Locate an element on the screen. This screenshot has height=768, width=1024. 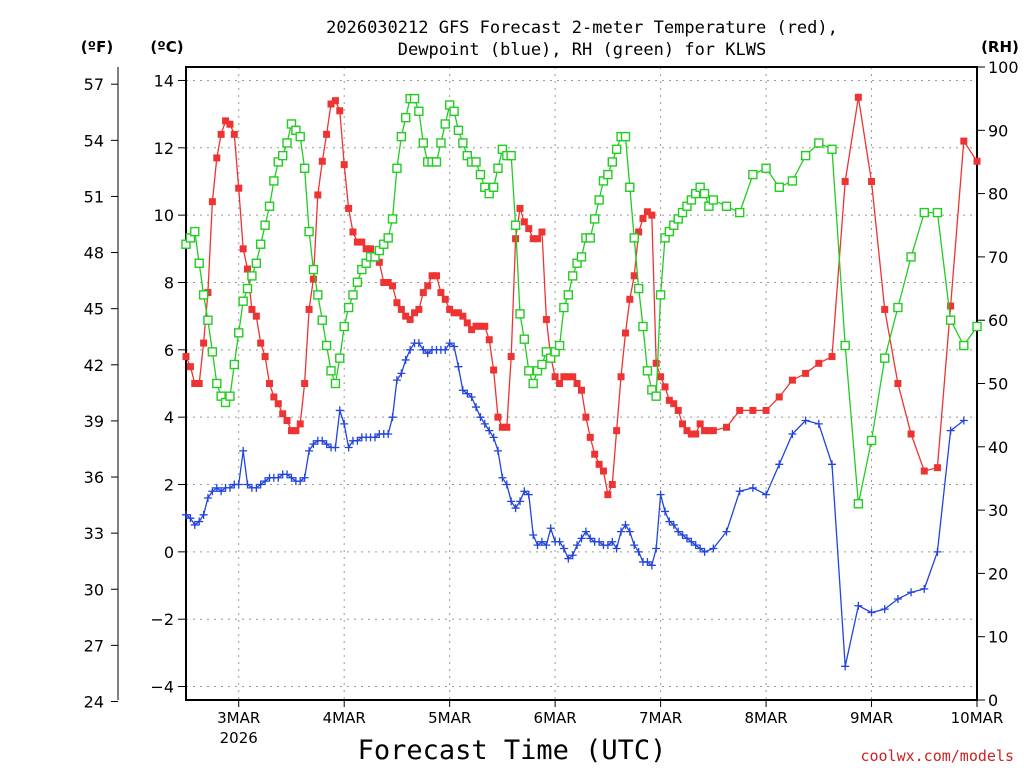
rh-tick-label: 100 is located at coordinates (1003, 67).